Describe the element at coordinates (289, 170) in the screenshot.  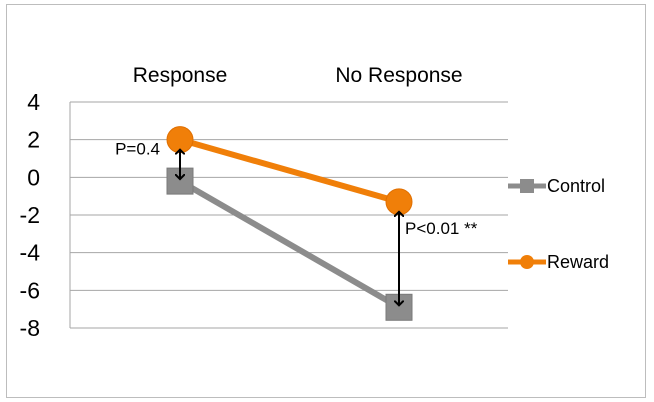
I see `series-line-reward` at that location.